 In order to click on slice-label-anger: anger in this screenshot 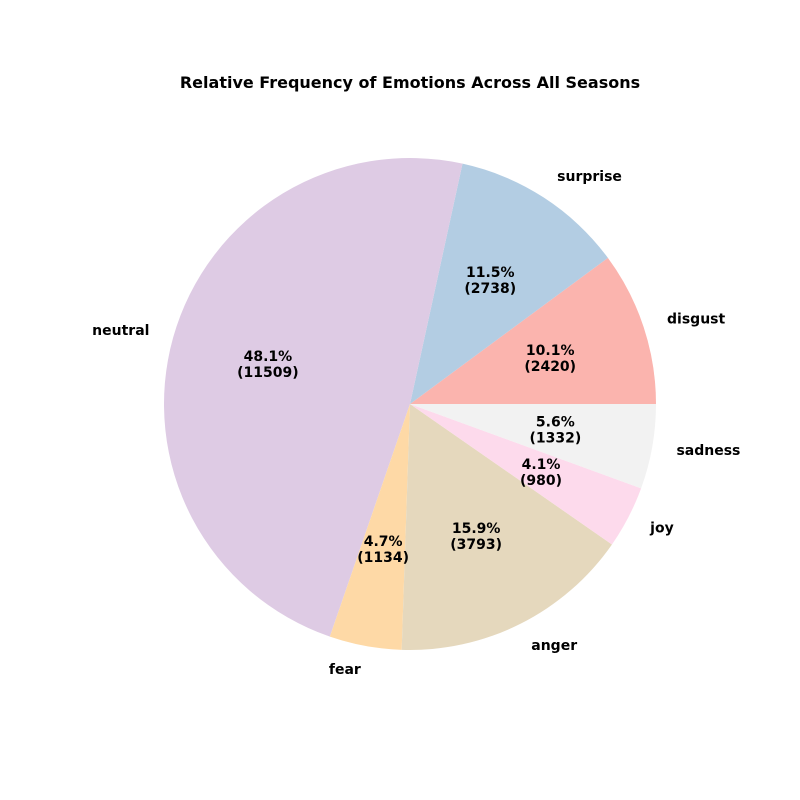, I will do `click(554, 646)`.